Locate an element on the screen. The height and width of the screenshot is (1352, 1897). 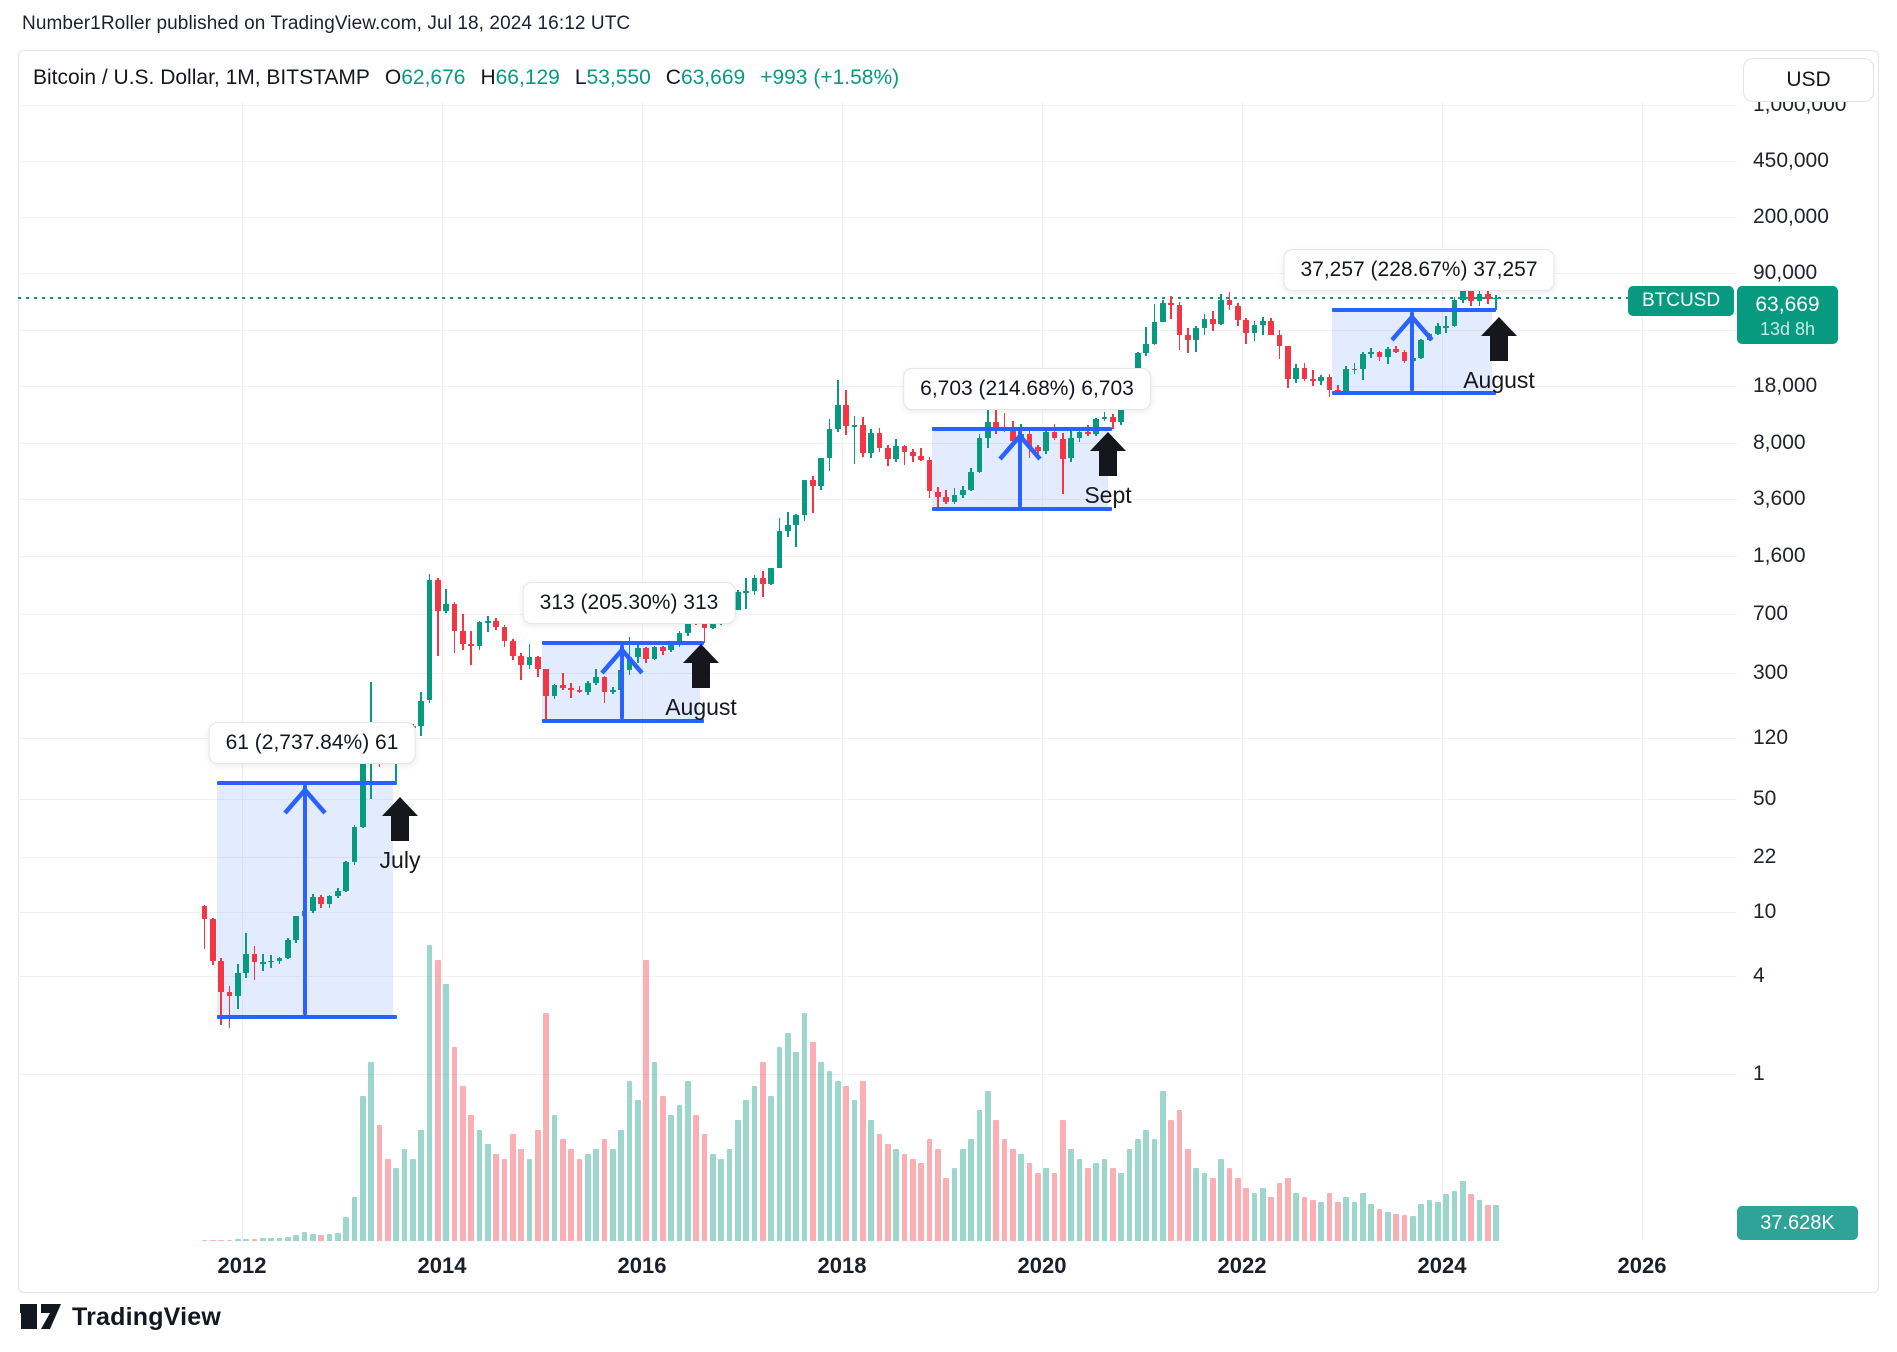
price-scale-label: 1,600 is located at coordinates (1779, 555).